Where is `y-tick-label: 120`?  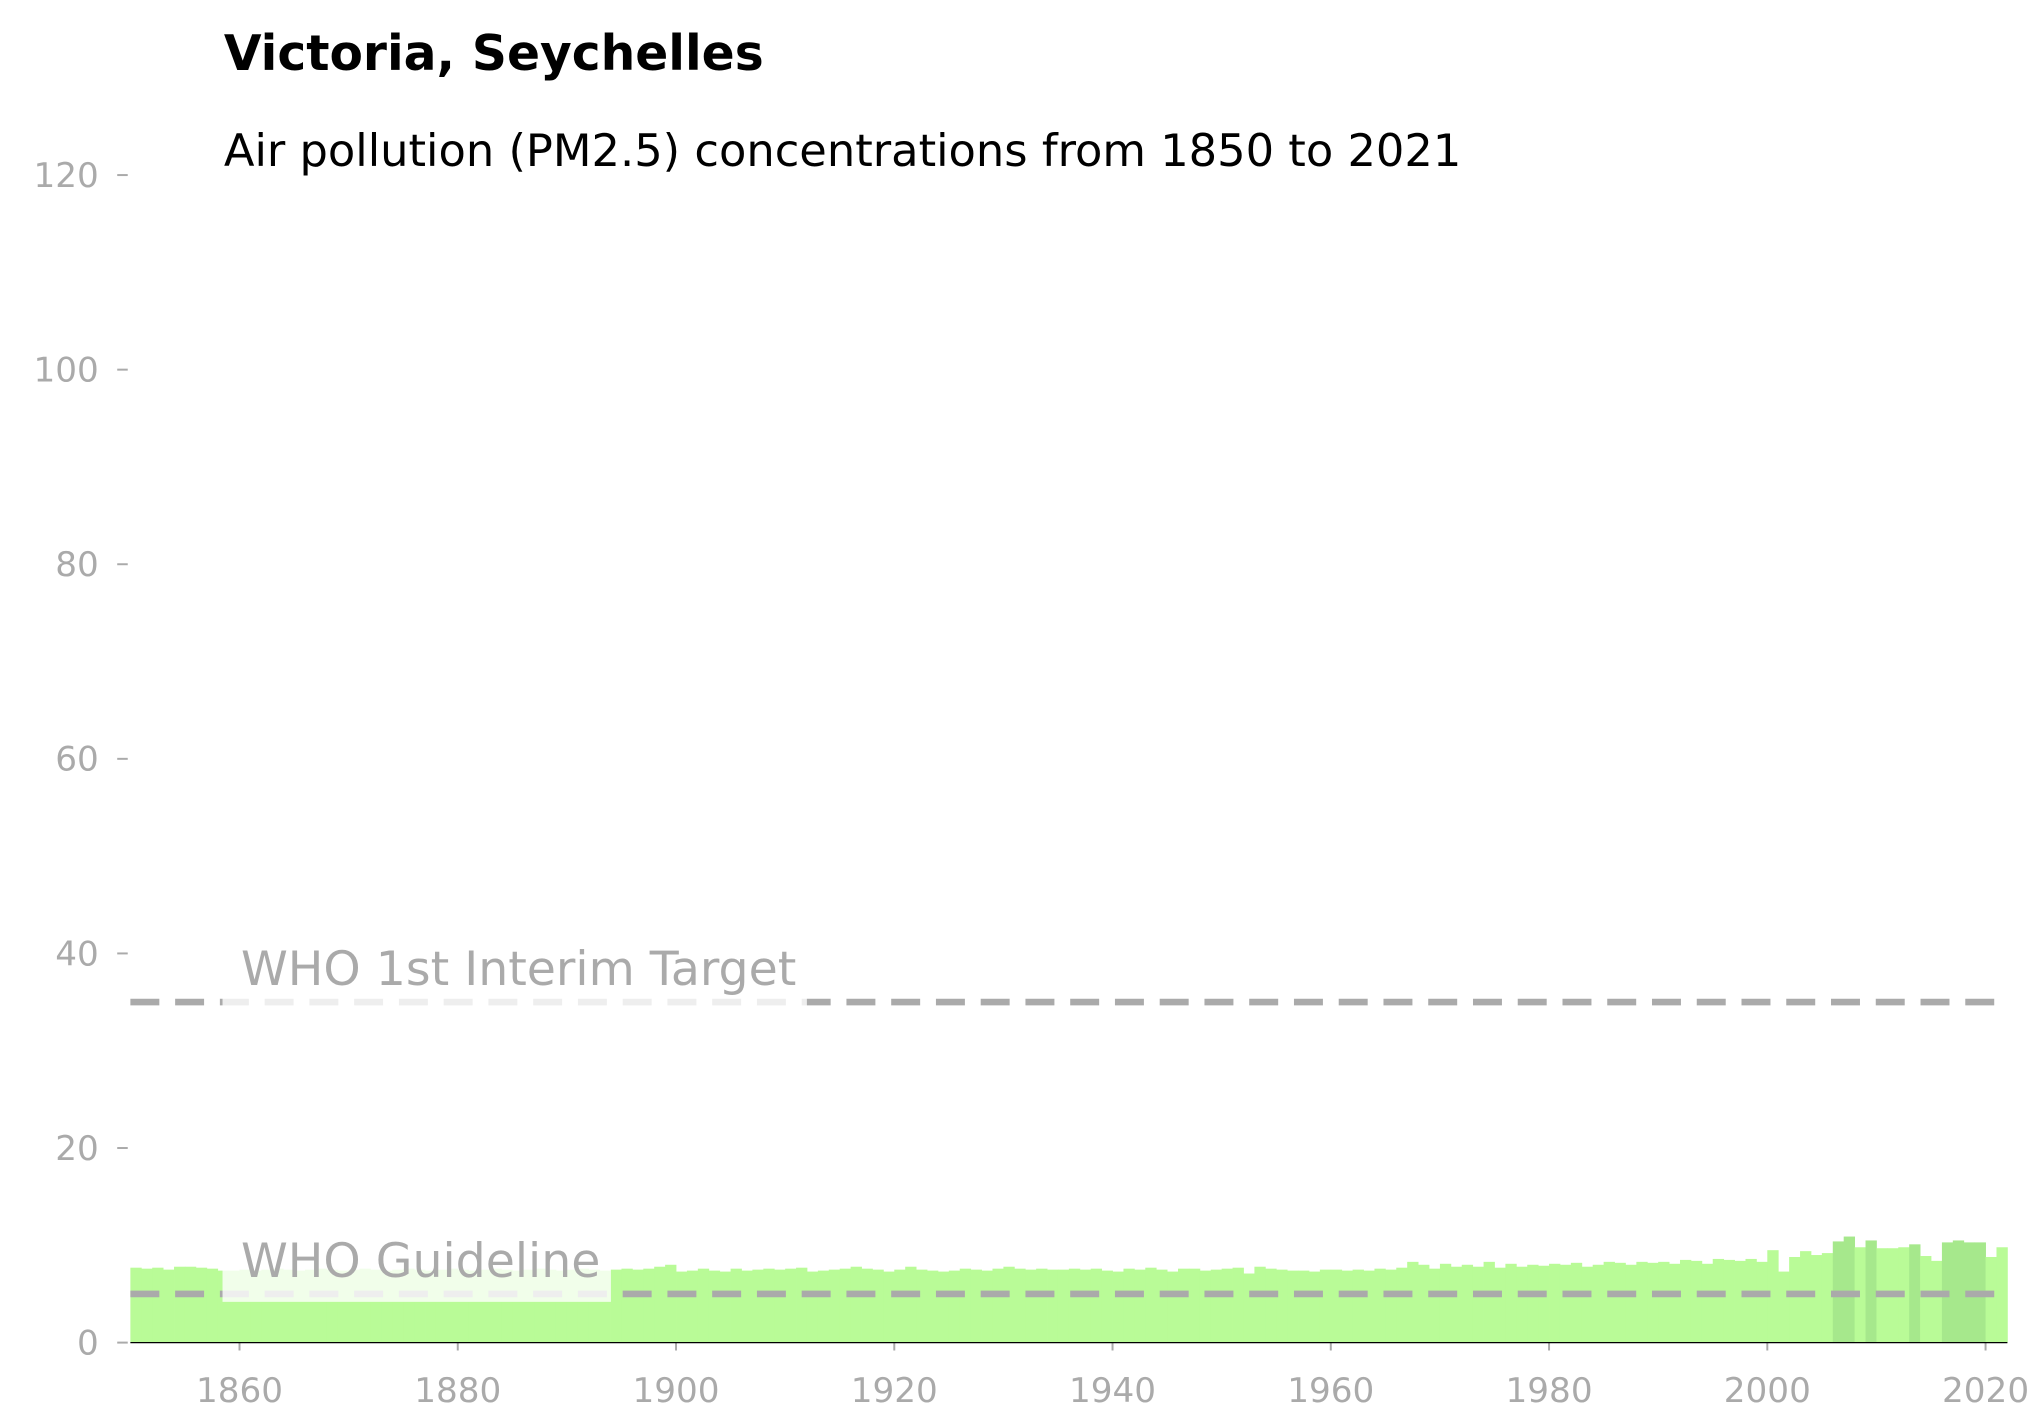 y-tick-label: 120 is located at coordinates (65, 176).